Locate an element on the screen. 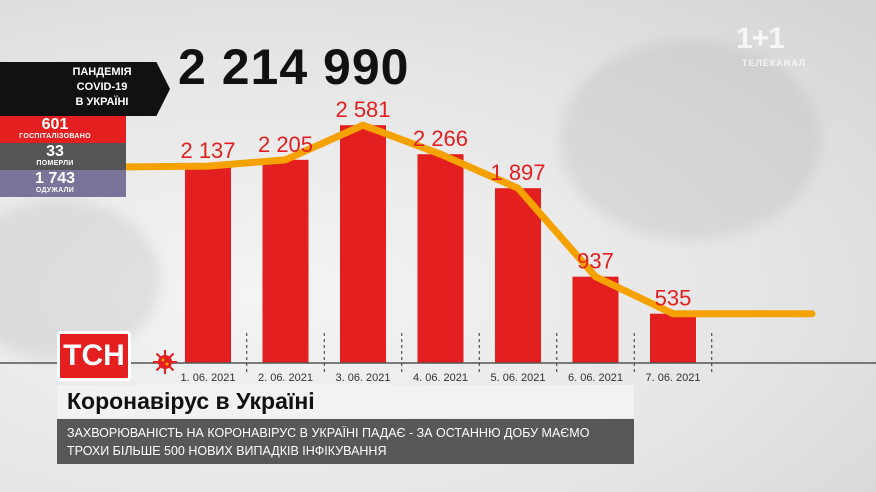 The height and width of the screenshot is (492, 876). tsn-logo: ТСН is located at coordinates (94, 356).